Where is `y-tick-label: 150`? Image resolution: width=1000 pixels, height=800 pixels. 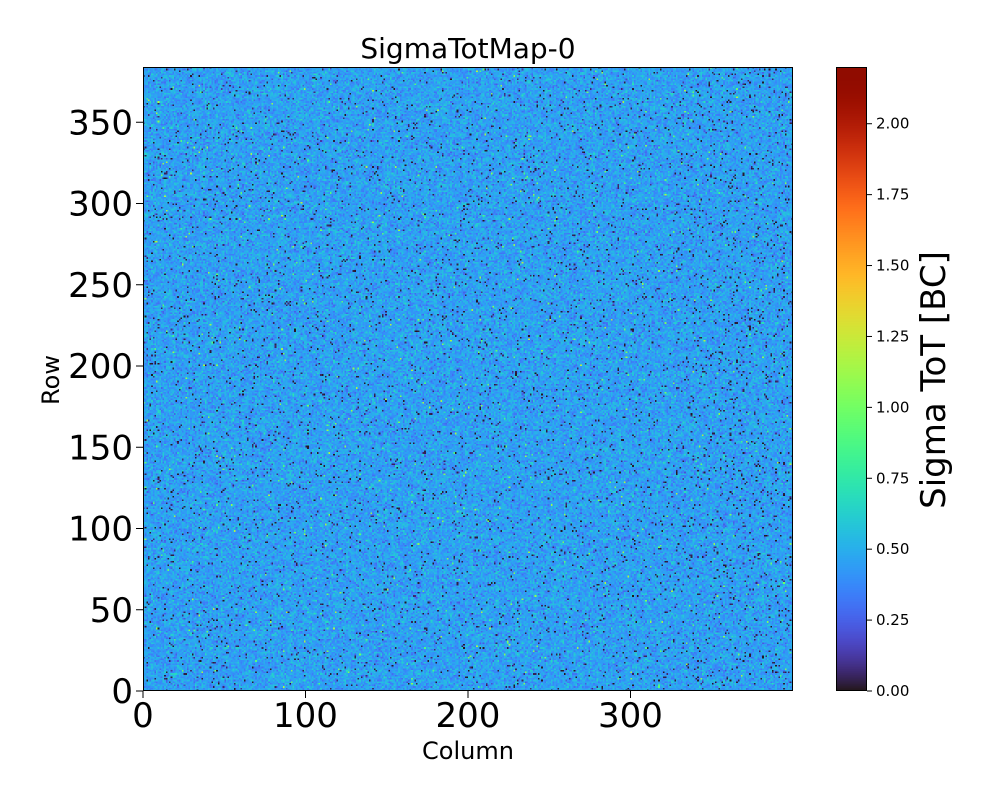
y-tick-label: 150 is located at coordinates (100, 448).